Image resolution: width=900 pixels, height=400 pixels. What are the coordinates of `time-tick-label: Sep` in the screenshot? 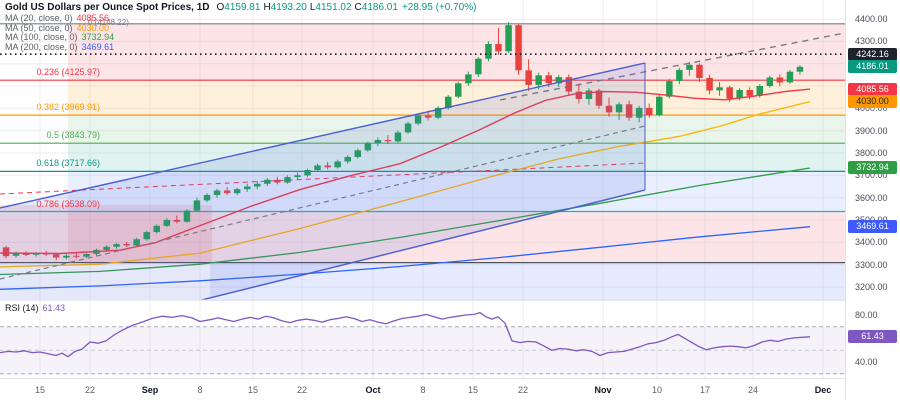 It's located at (150, 390).